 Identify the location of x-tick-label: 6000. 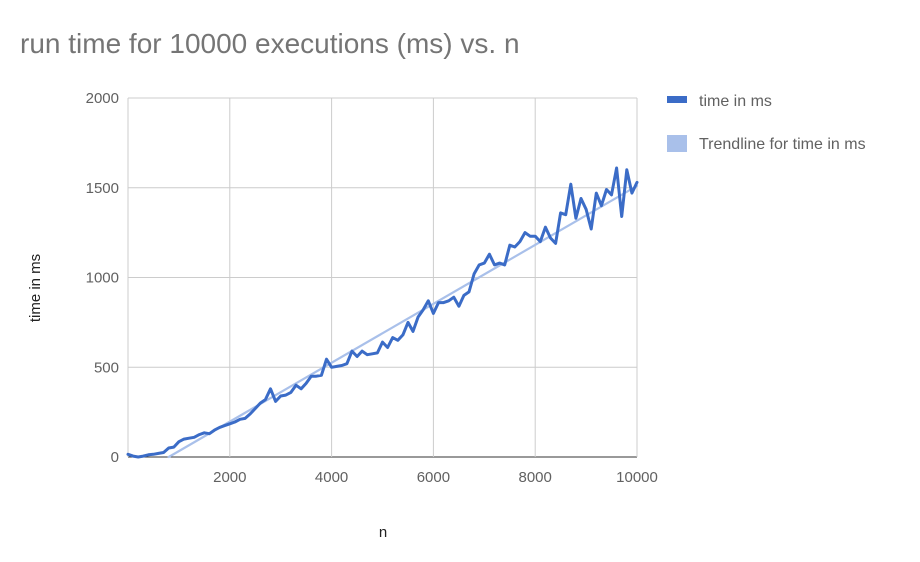
(433, 477).